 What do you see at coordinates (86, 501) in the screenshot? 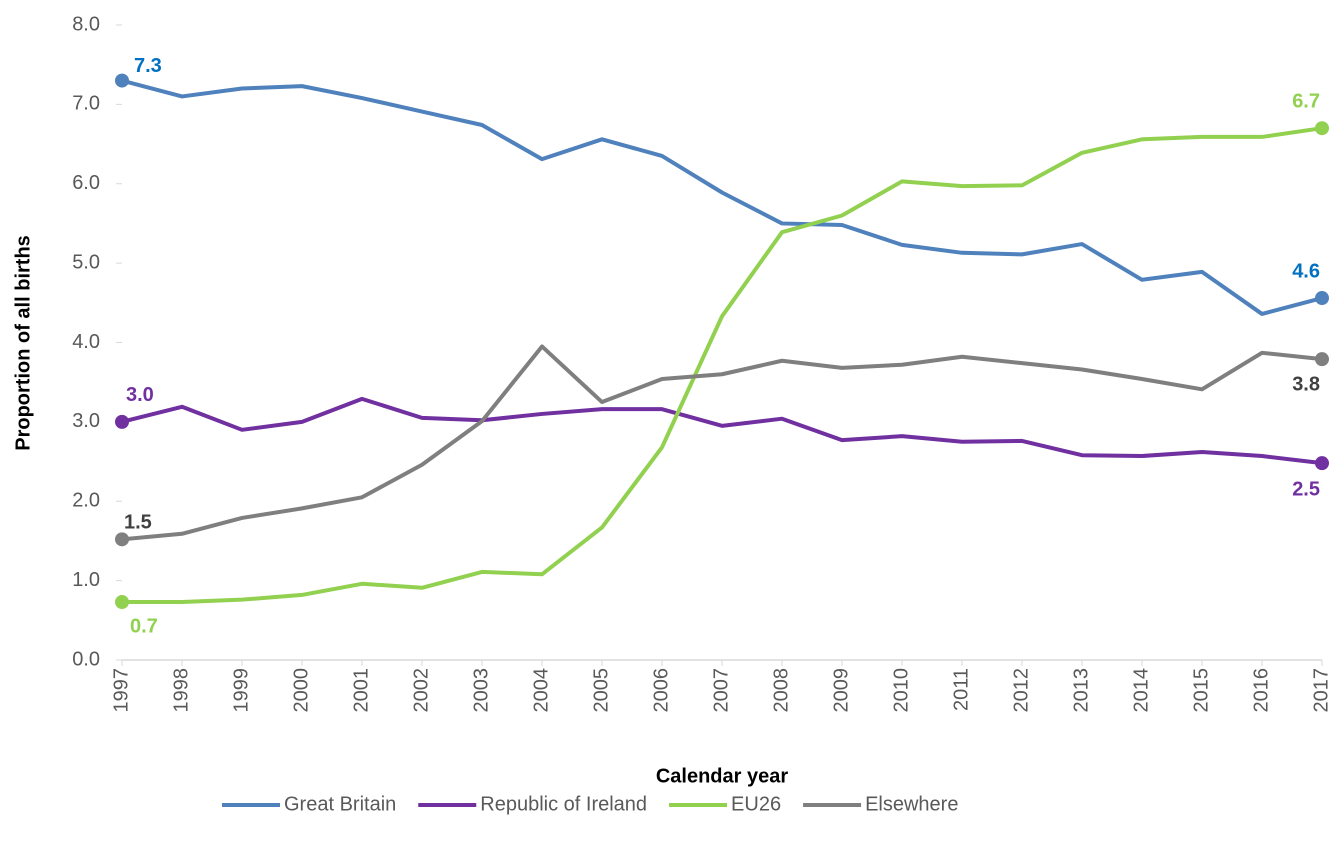
I see `y-tick-label: 2.0` at bounding box center [86, 501].